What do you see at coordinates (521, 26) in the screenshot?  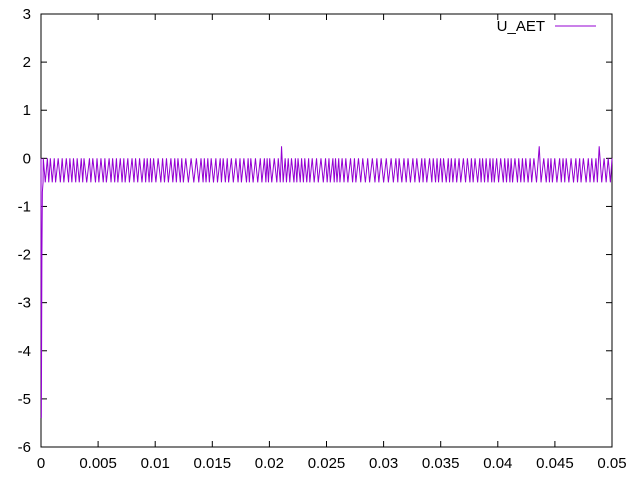 I see `legend-label: U_AET` at bounding box center [521, 26].